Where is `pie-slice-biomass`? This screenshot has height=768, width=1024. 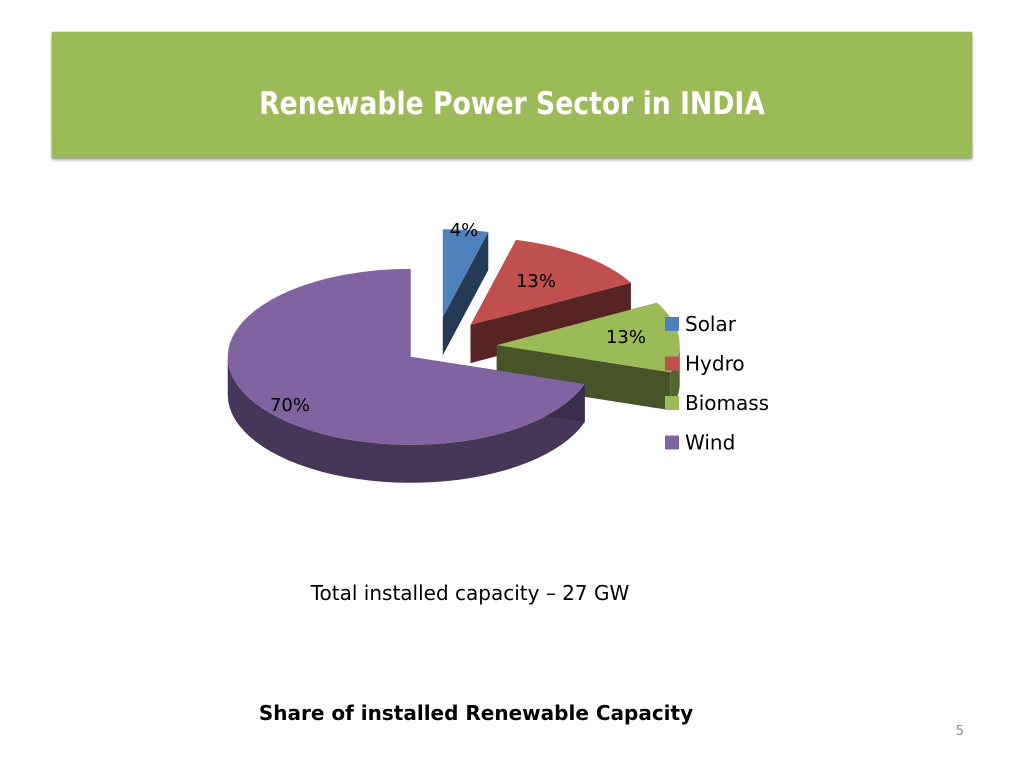
pie-slice-biomass is located at coordinates (588, 356).